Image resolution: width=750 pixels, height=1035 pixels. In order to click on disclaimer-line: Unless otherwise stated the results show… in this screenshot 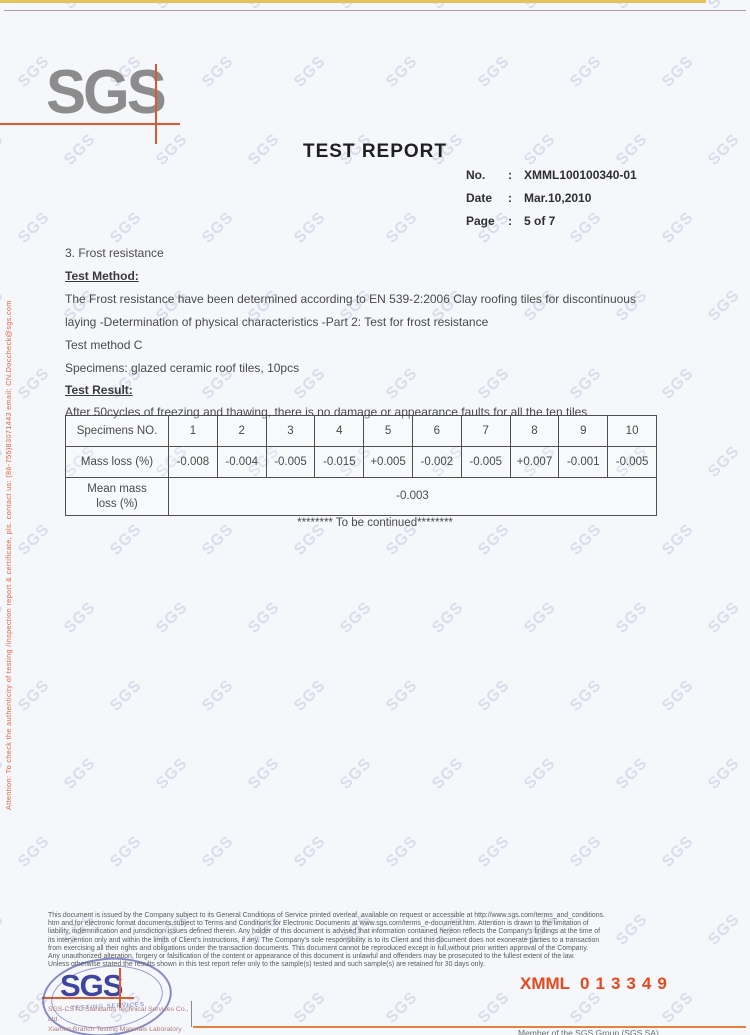, I will do `click(266, 965)`.